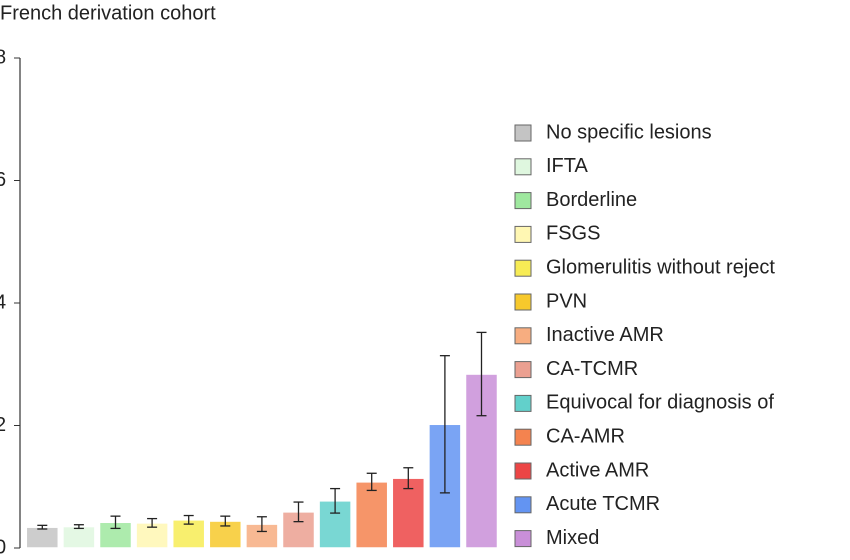  Describe the element at coordinates (629, 132) in the screenshot. I see `legend-label: No specific lesions` at that location.